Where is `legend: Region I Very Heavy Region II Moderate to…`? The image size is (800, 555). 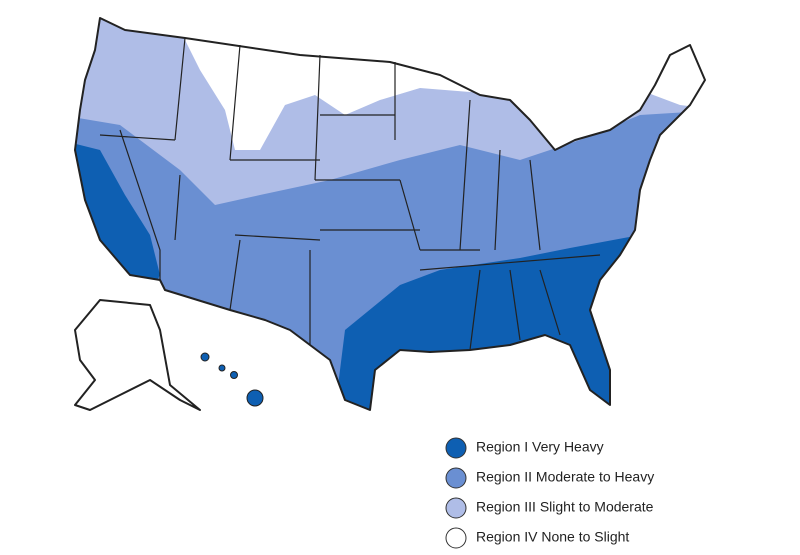
legend: Region I Very Heavy Region II Moderate to… is located at coordinates (549, 493).